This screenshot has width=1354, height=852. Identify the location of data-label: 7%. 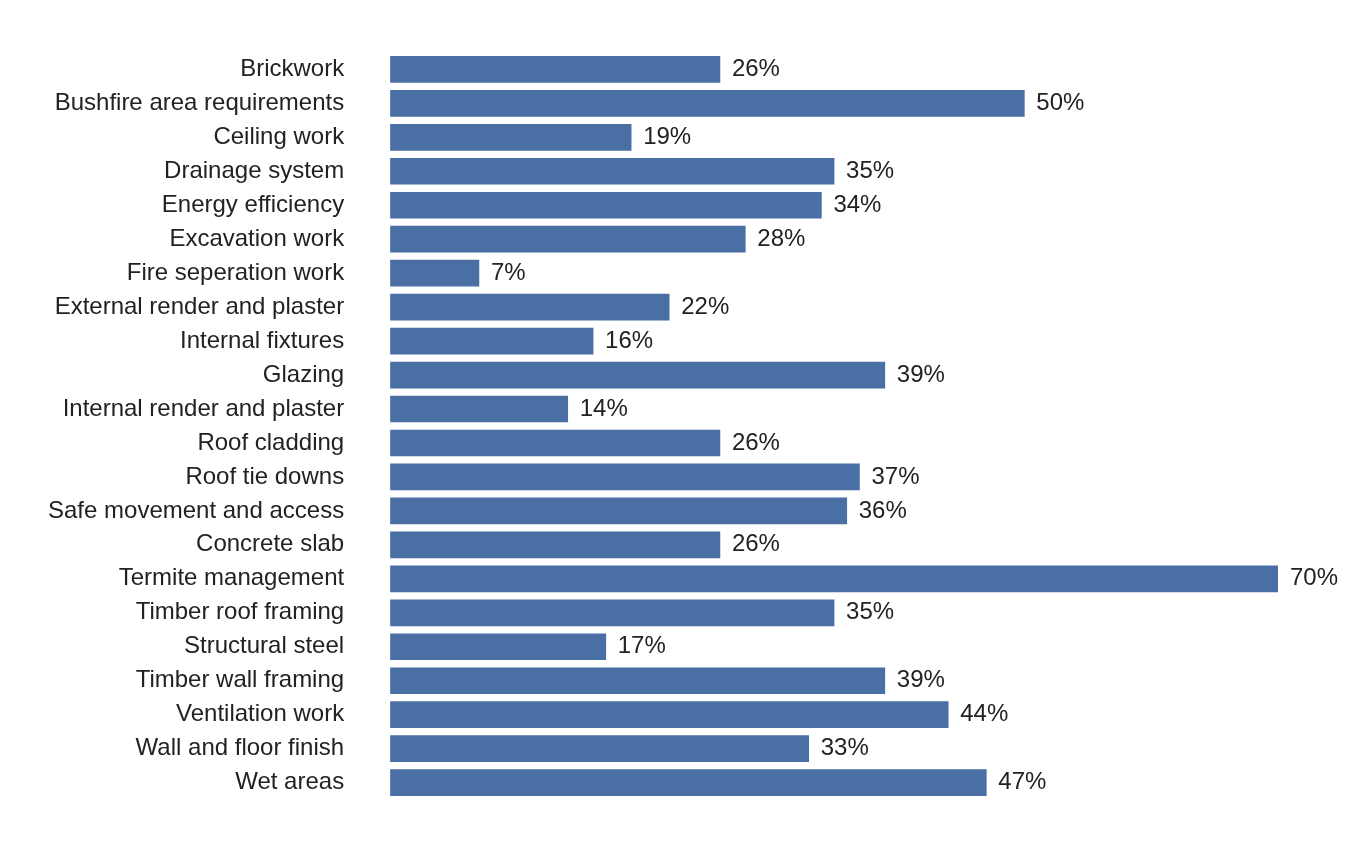
(508, 271).